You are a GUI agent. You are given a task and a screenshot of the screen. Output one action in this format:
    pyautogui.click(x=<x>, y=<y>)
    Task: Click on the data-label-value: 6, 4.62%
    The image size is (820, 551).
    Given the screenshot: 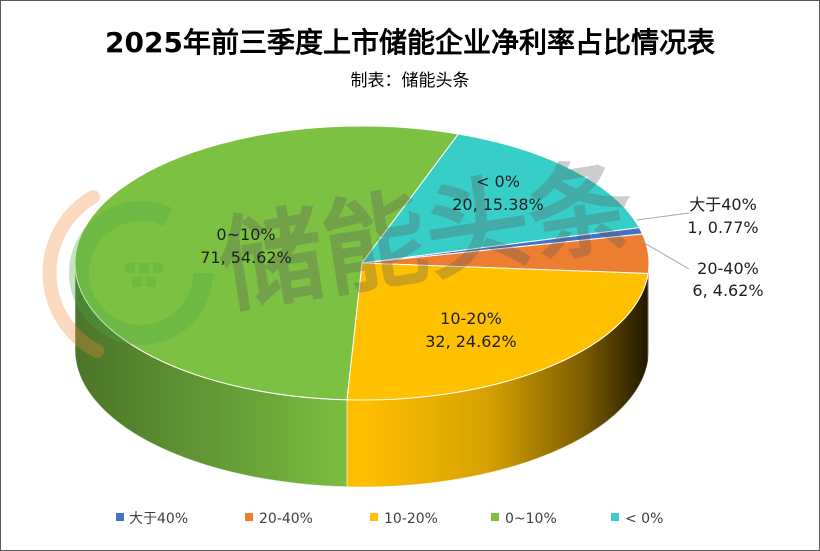 What is the action you would take?
    pyautogui.click(x=727, y=290)
    